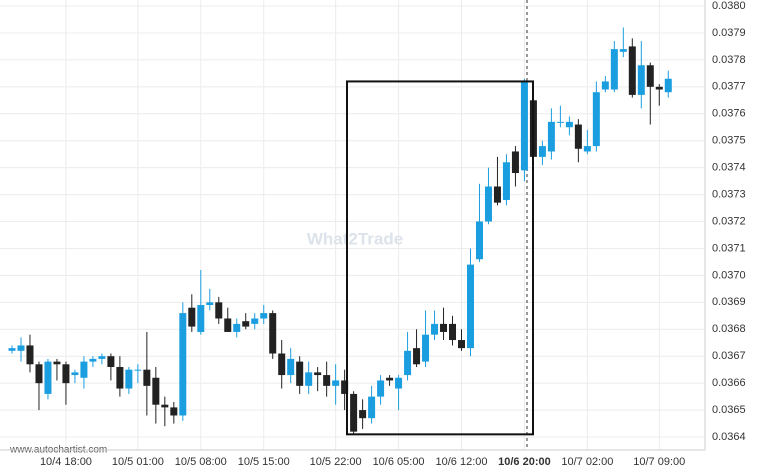 This screenshot has width=760, height=475. I want to click on y-tick-label: 0.0379, so click(729, 33).